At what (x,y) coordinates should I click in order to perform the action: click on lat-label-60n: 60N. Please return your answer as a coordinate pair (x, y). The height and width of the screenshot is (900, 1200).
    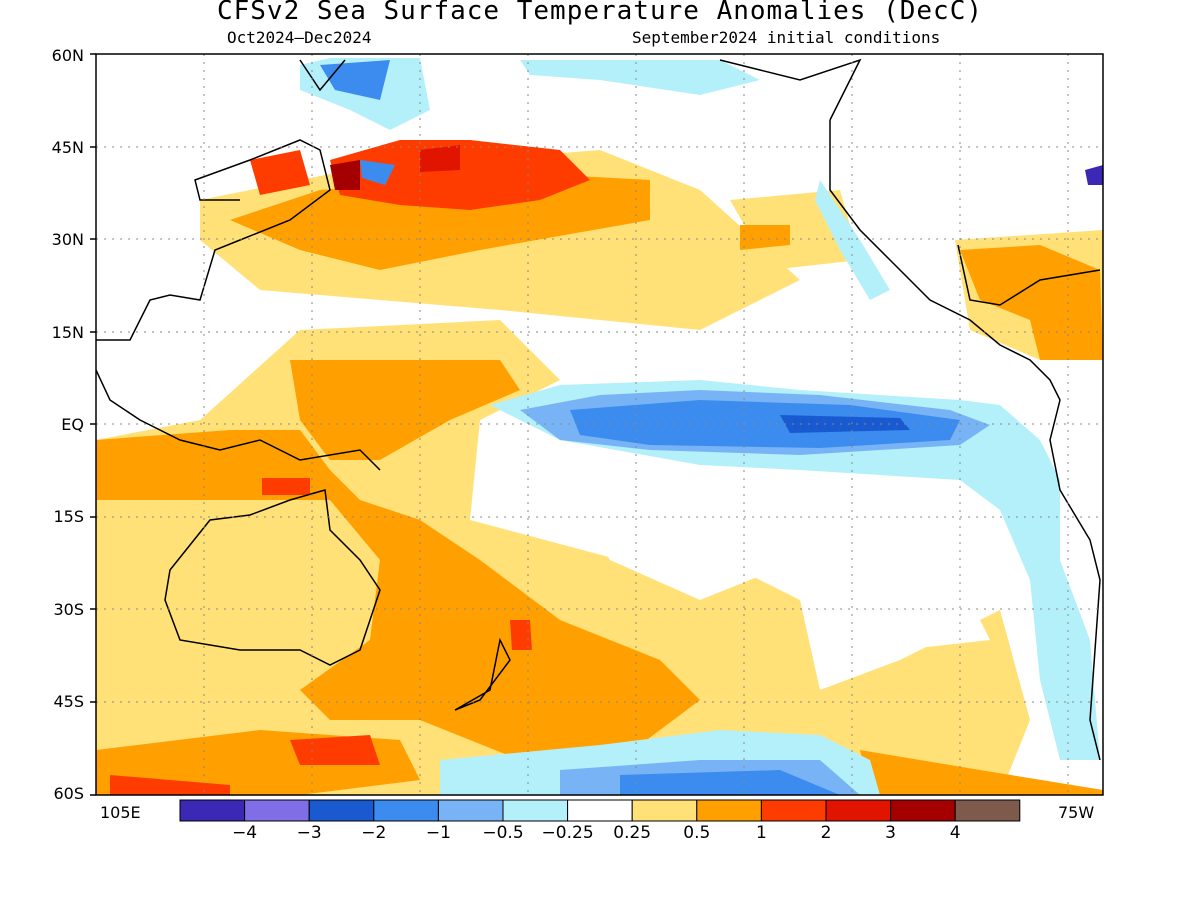
    Looking at the image, I should click on (67, 55).